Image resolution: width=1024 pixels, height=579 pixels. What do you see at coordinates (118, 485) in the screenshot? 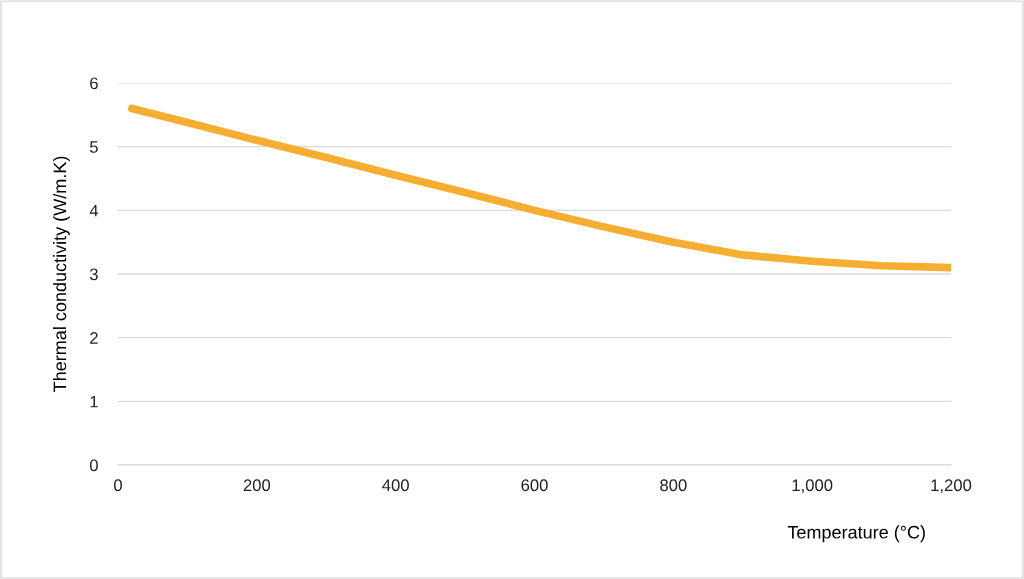
I see `x-tick-label: 0` at bounding box center [118, 485].